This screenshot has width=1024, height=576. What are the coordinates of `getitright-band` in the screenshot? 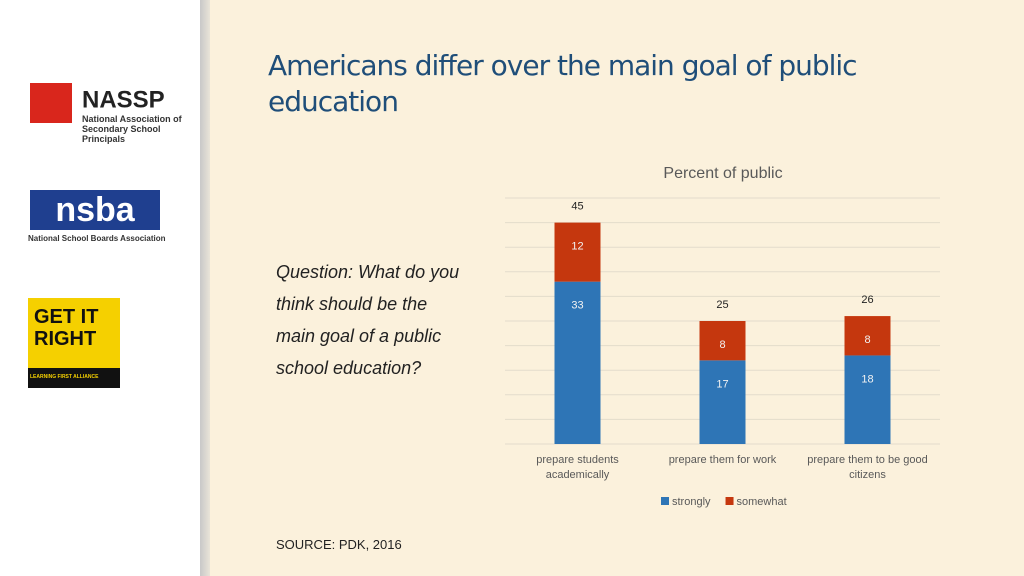 It's located at (74, 378).